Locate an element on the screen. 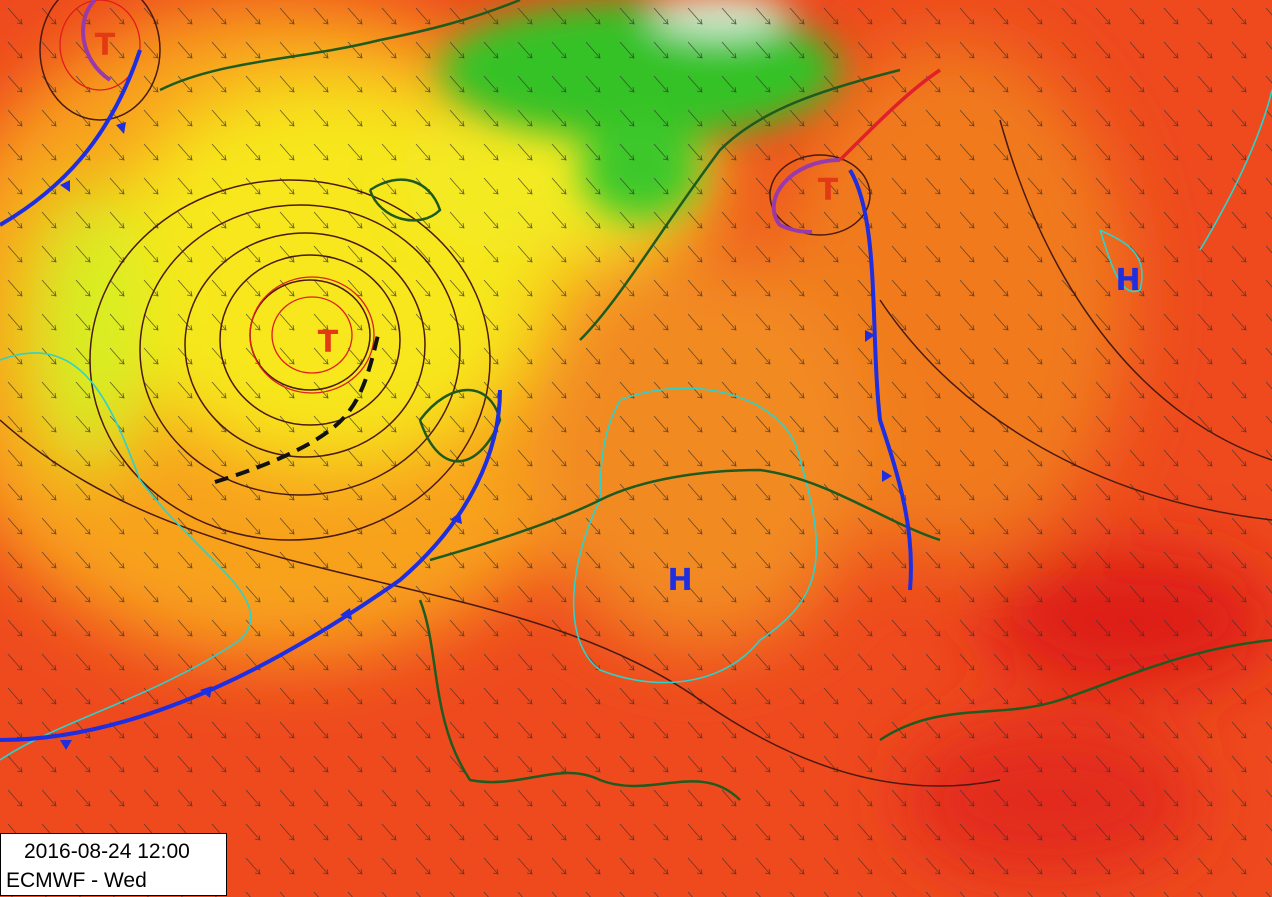 The image size is (1272, 897). model: ECMWF - Wed is located at coordinates (76, 880).